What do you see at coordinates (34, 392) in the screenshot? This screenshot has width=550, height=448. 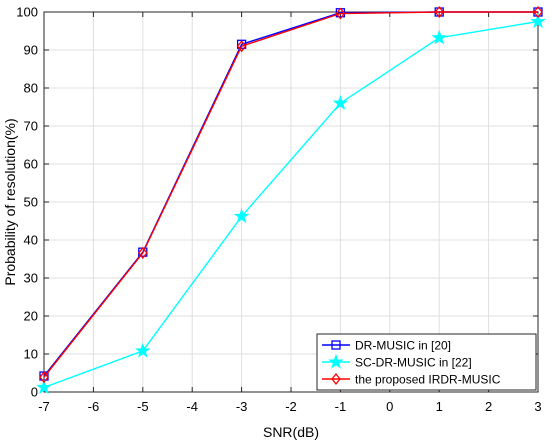 I see `y-tick-label: 0` at bounding box center [34, 392].